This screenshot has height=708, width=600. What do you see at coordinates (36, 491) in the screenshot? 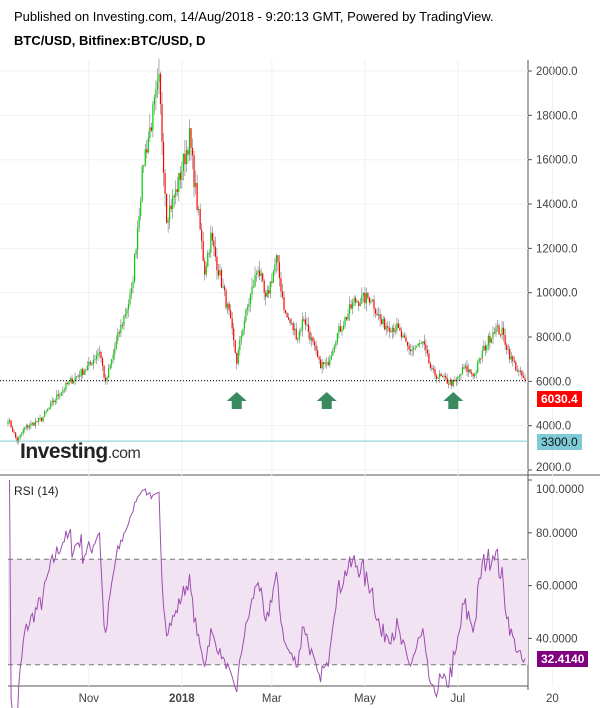
I see `rsi-title: RSI (14)` at bounding box center [36, 491].